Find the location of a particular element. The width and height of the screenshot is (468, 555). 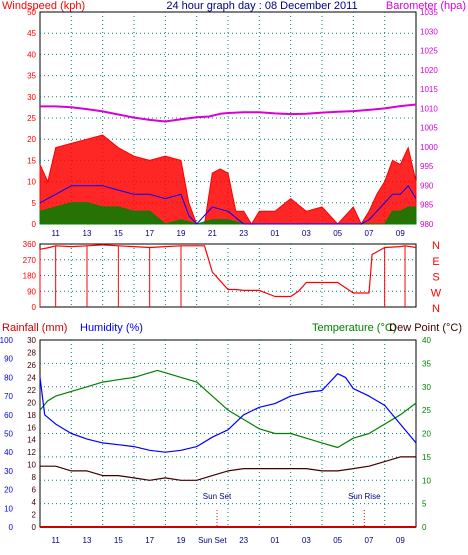

windspeed-axis-label: Windspeed (kph) is located at coordinates (43, 6).